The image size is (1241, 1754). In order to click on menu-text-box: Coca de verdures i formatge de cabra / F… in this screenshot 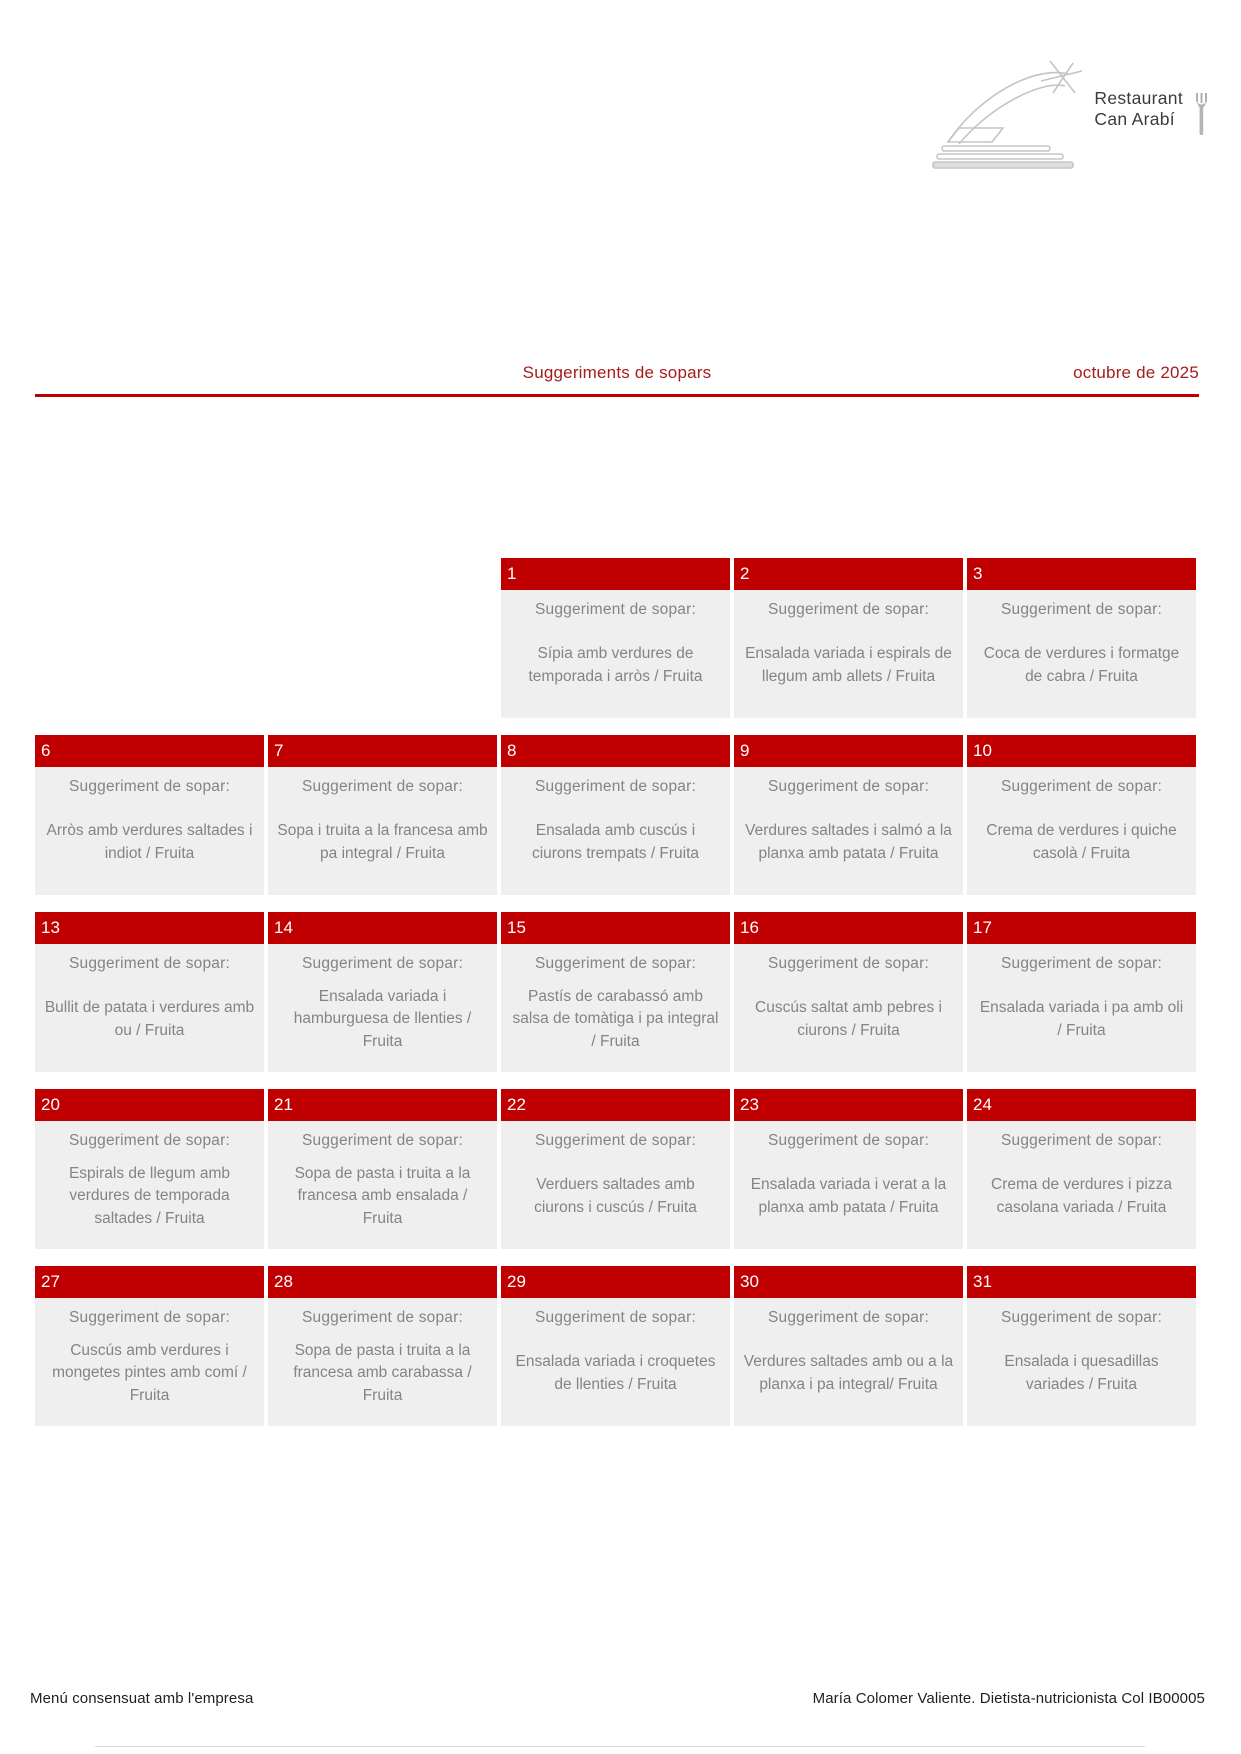, I will do `click(1081, 668)`.